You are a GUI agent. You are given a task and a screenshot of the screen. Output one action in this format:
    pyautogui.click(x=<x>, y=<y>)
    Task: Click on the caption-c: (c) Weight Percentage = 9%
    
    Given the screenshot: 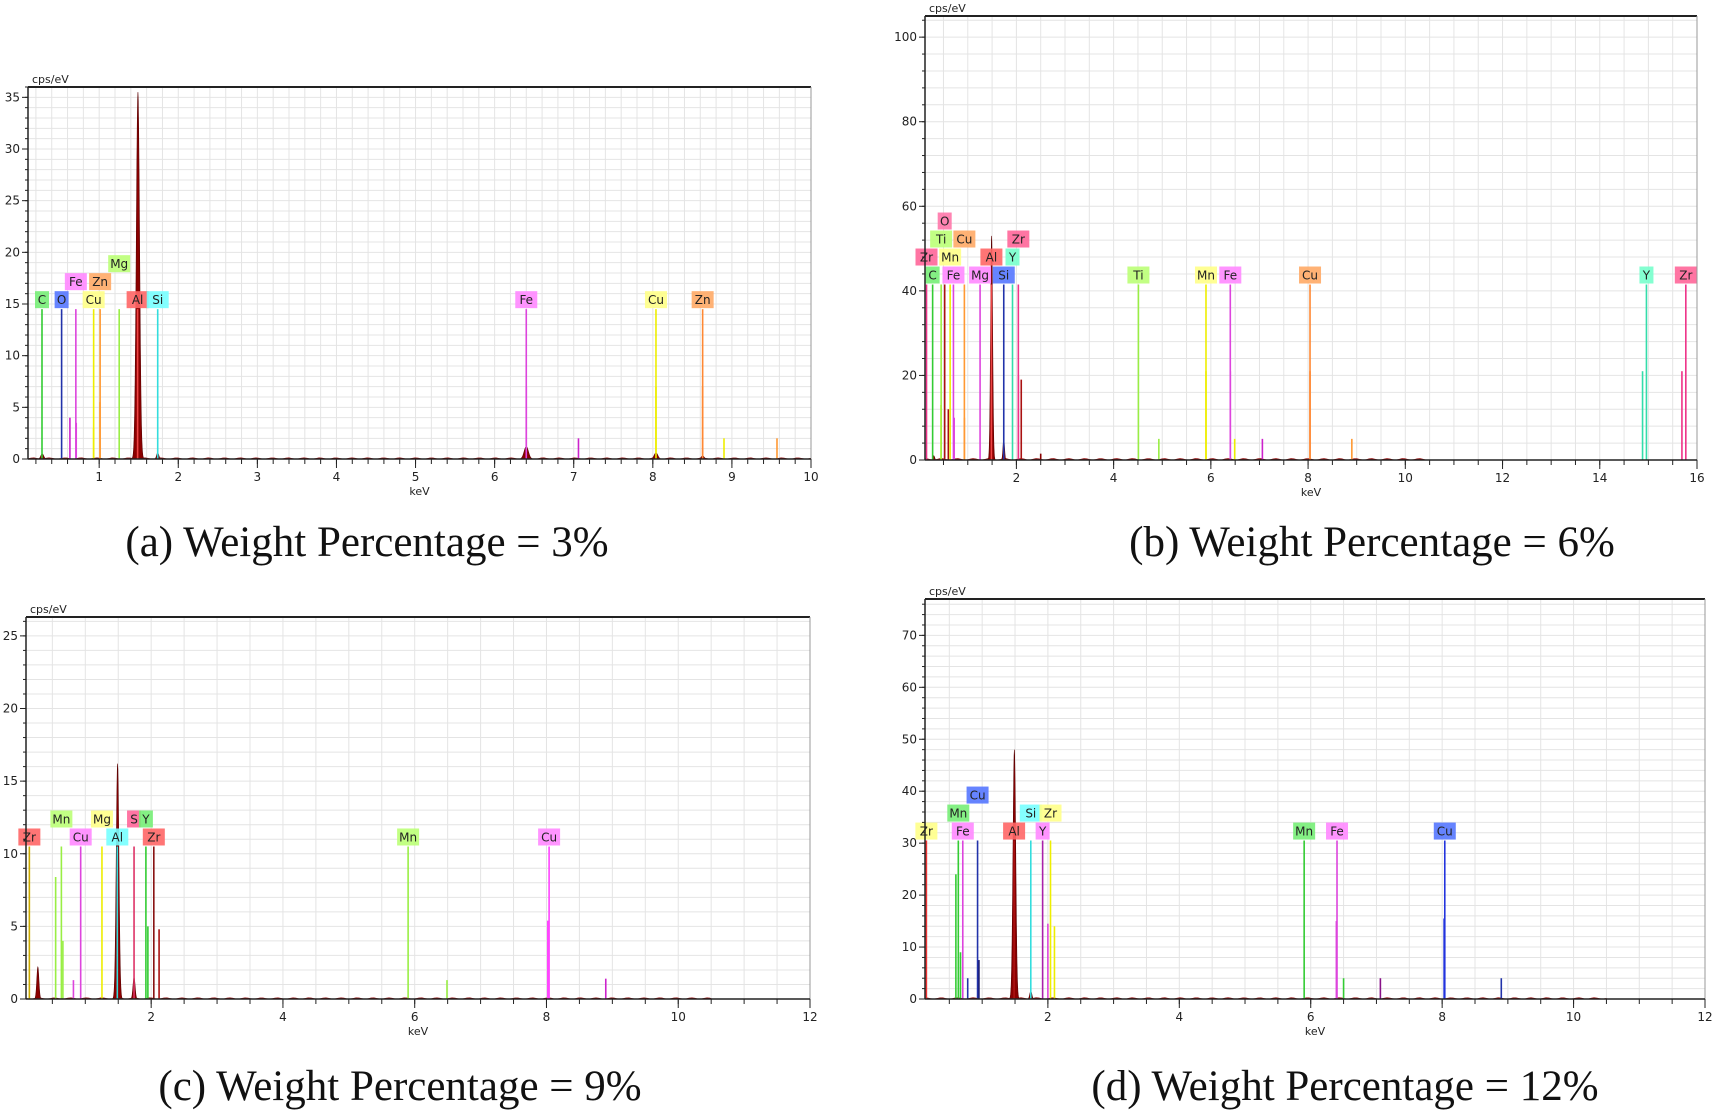 What is the action you would take?
    pyautogui.click(x=400, y=1086)
    